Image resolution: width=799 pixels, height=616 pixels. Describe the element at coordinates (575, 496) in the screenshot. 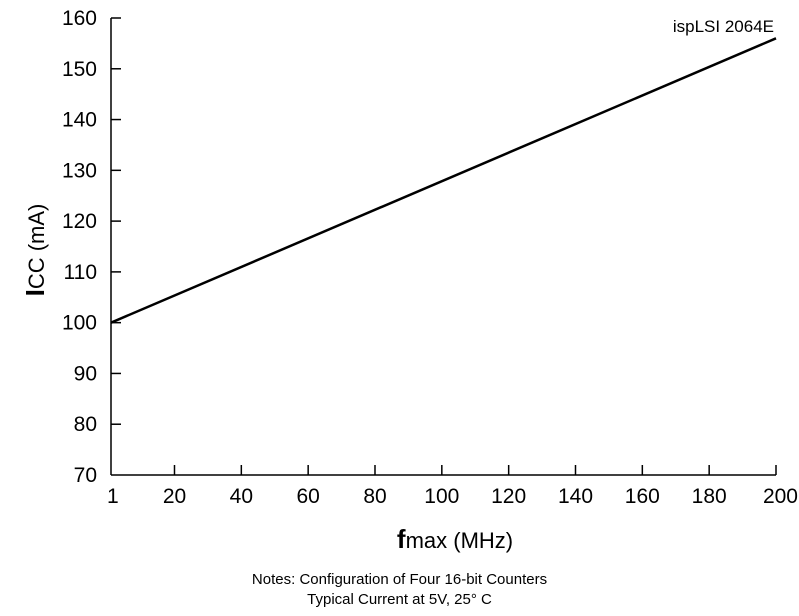

I see `x-tick-label: 140` at that location.